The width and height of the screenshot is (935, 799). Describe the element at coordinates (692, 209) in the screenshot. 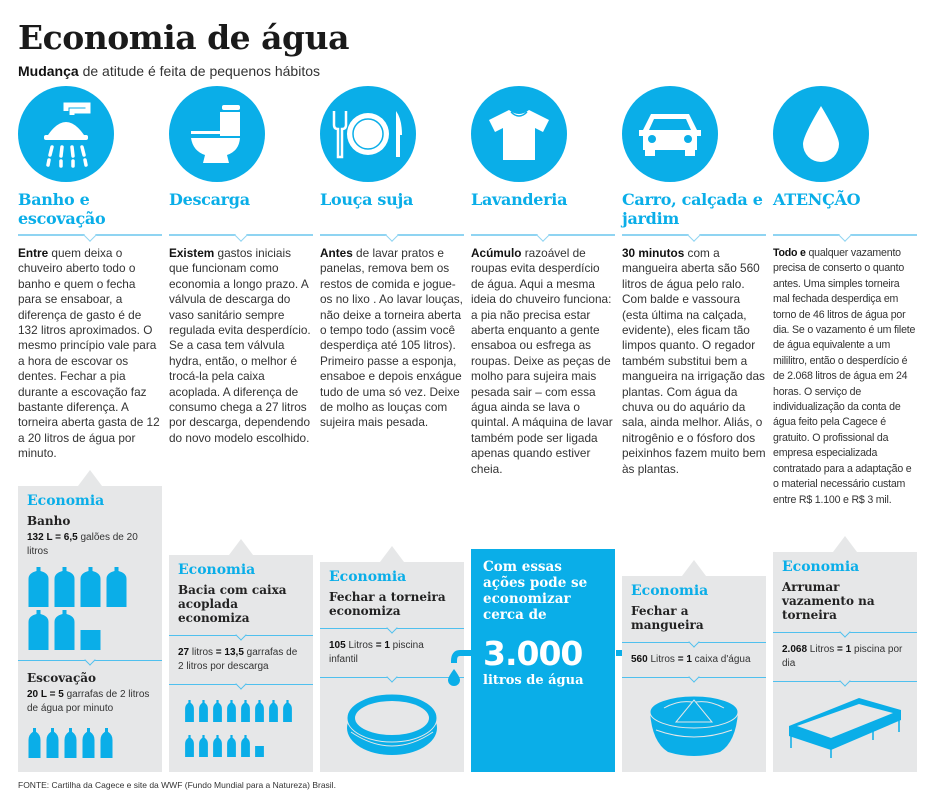

I see `column-title-carro: Carro, calçada e jardim` at that location.